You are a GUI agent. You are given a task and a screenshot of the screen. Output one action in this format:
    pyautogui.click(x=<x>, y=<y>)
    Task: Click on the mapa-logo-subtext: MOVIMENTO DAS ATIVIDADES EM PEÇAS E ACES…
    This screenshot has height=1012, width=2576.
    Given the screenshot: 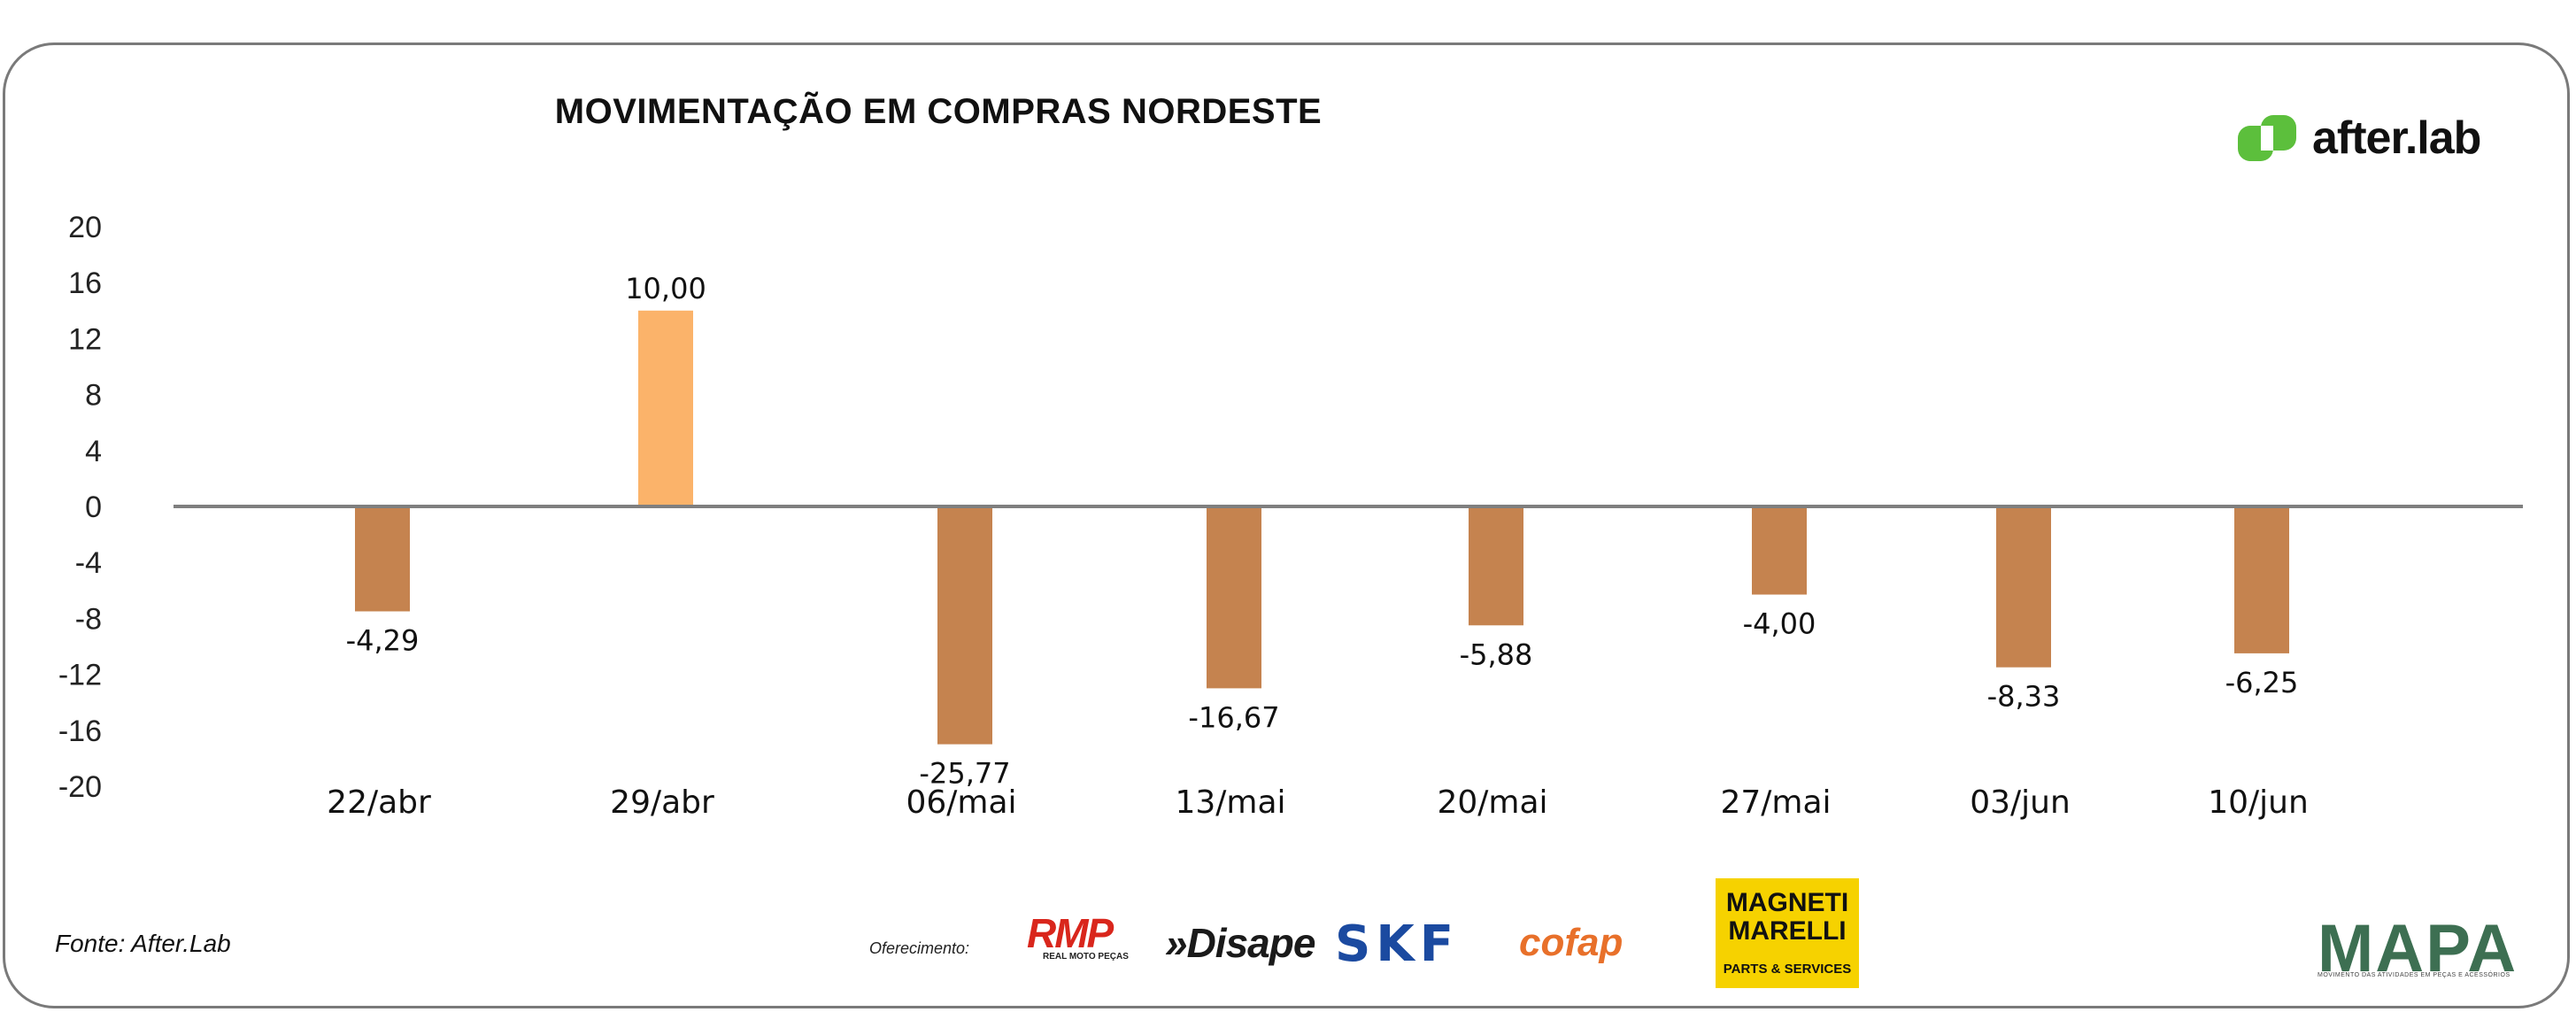 What is the action you would take?
    pyautogui.click(x=2414, y=975)
    